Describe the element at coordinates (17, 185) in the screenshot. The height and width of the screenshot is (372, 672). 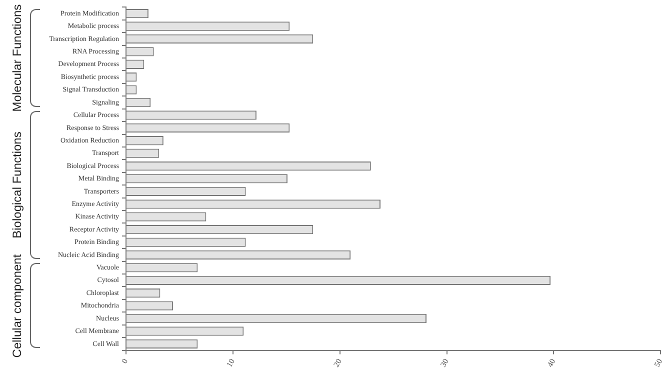
I see `text: Biological Functions` at that location.